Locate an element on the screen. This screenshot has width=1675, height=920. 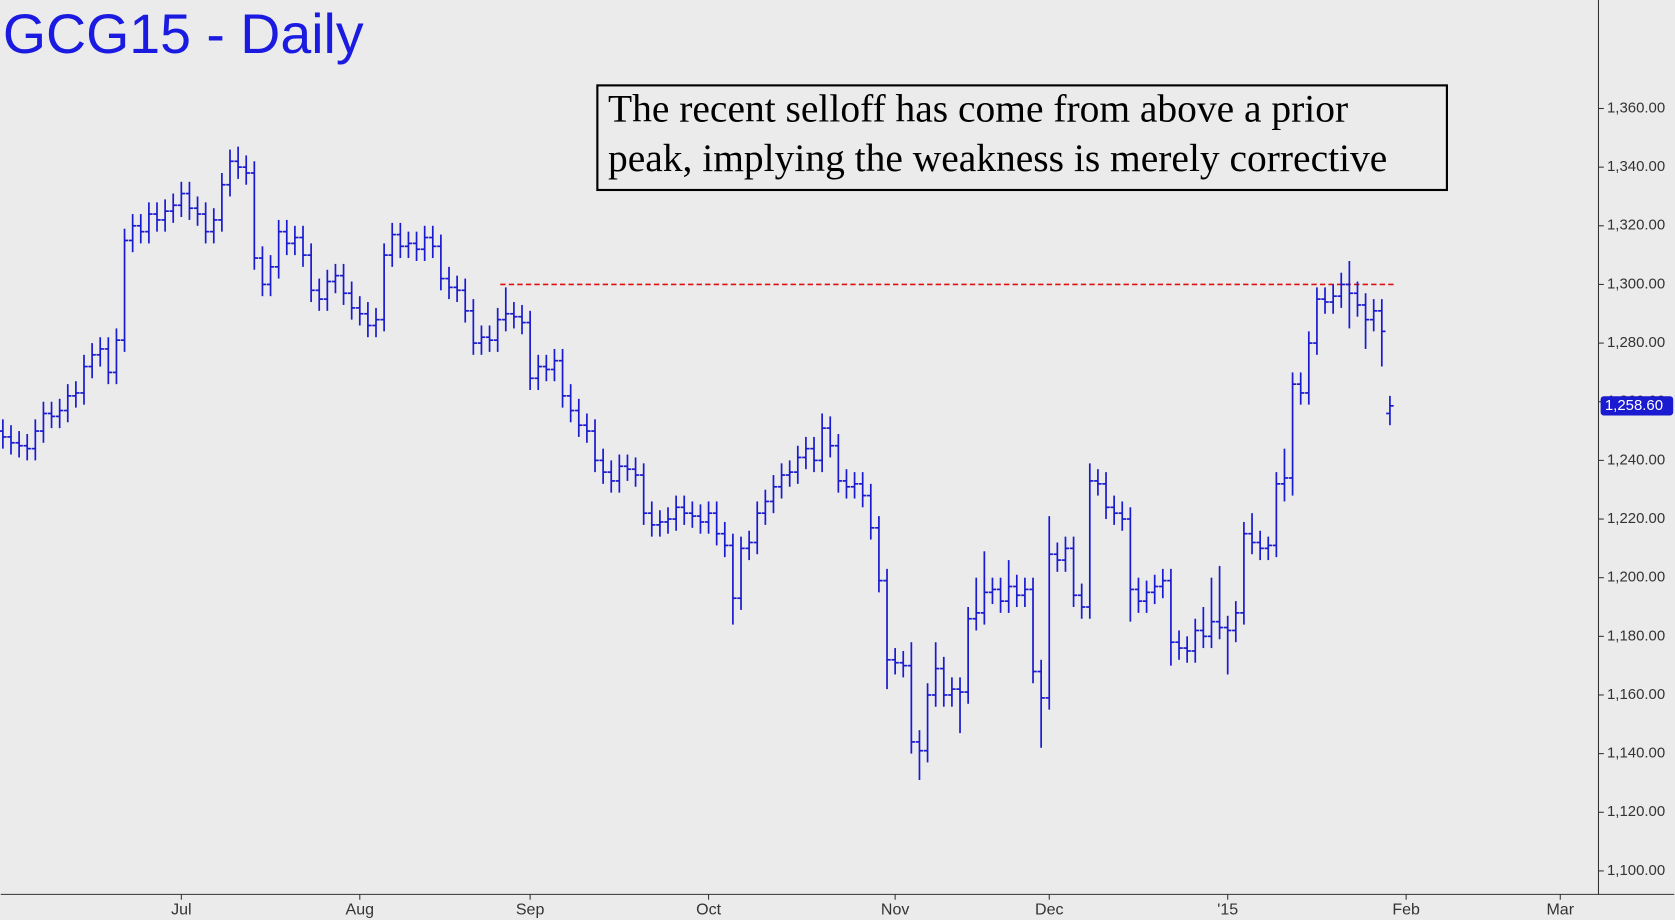
y-tick-label: 1,160.00 is located at coordinates (1636, 694).